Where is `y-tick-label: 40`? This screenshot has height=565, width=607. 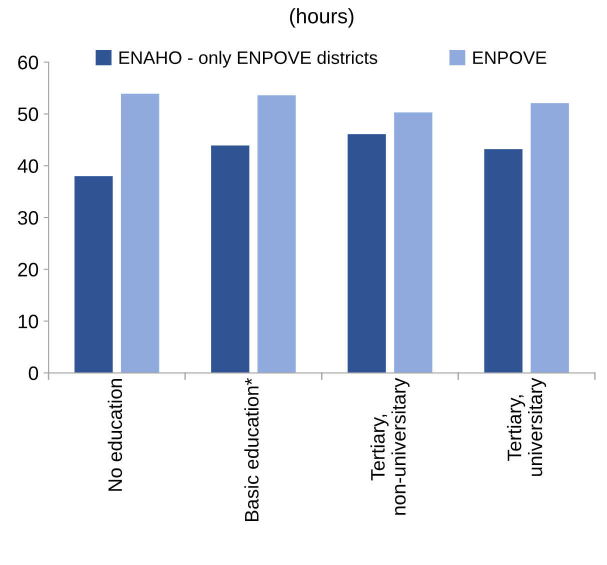
y-tick-label: 40 is located at coordinates (28, 166).